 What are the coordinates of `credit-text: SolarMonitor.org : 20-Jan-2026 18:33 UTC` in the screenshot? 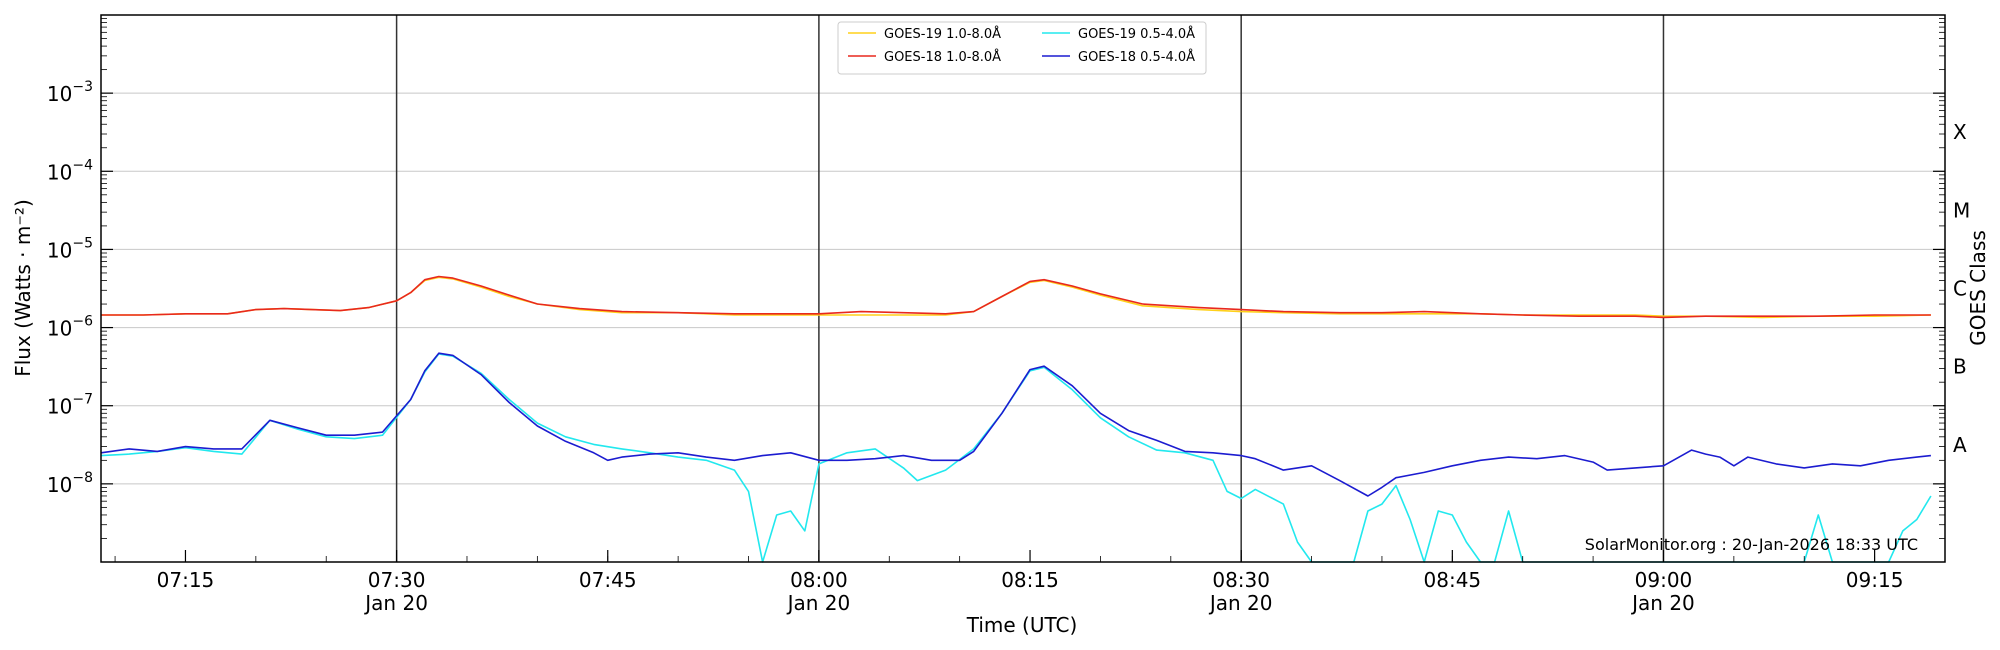 It's located at (1751, 544).